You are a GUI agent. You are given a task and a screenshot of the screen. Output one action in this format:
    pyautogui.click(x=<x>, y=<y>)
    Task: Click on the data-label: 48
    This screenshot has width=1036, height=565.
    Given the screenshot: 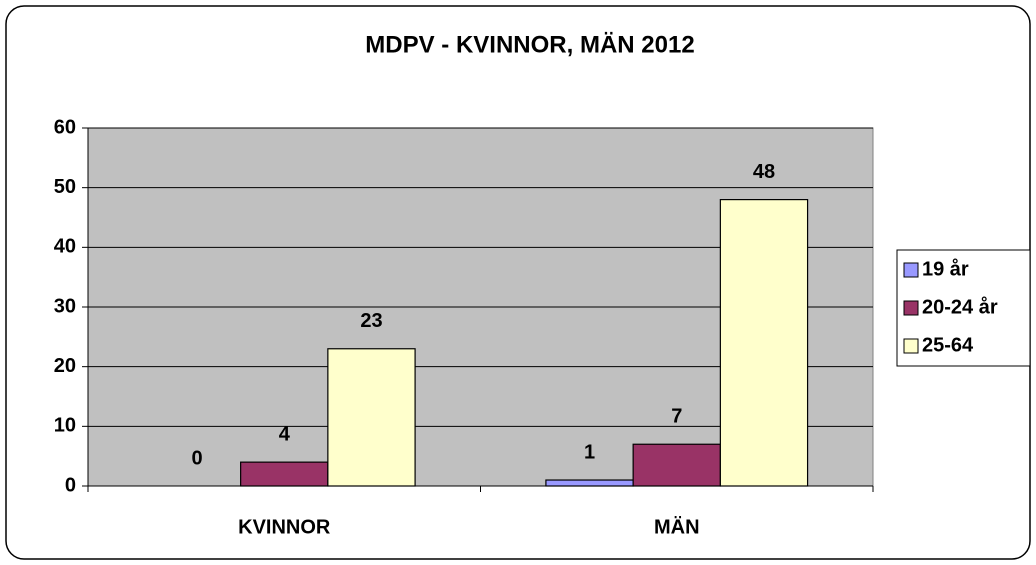 What is the action you would take?
    pyautogui.click(x=764, y=172)
    